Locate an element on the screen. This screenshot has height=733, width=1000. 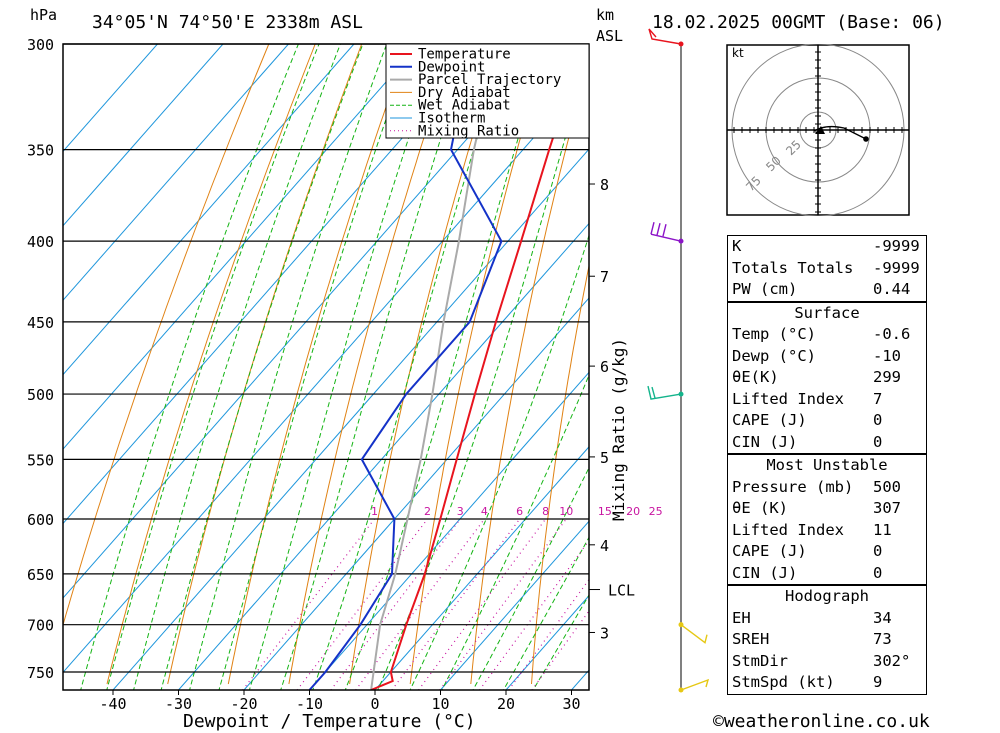
index-row: Lifted Index 7 is located at coordinates (827, 400).